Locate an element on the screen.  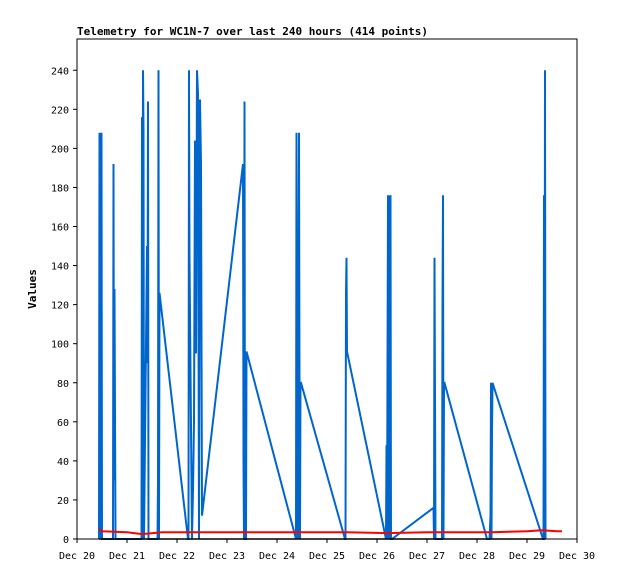
y-tick-label: 240 is located at coordinates (60, 71).